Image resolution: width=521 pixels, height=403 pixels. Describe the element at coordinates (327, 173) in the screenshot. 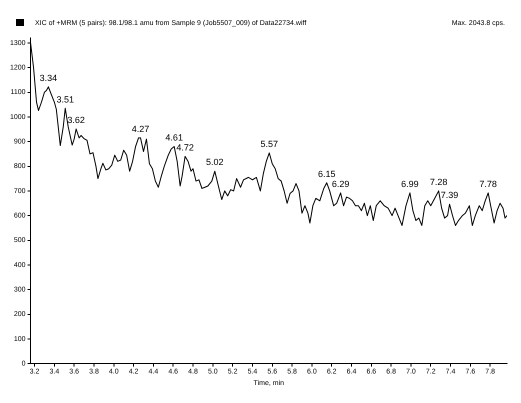

I see `annotation: 6.15` at that location.